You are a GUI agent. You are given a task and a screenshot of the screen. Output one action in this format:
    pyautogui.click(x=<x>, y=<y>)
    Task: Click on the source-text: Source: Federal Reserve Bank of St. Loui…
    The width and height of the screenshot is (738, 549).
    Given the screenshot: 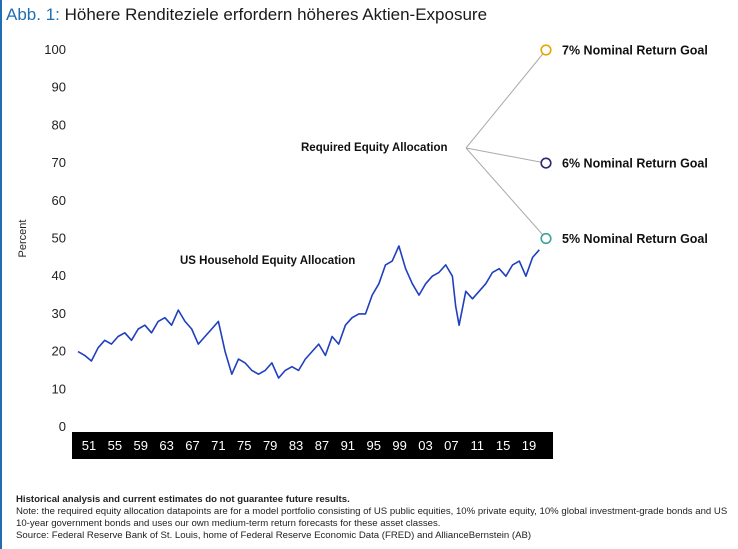 What is the action you would take?
    pyautogui.click(x=274, y=535)
    